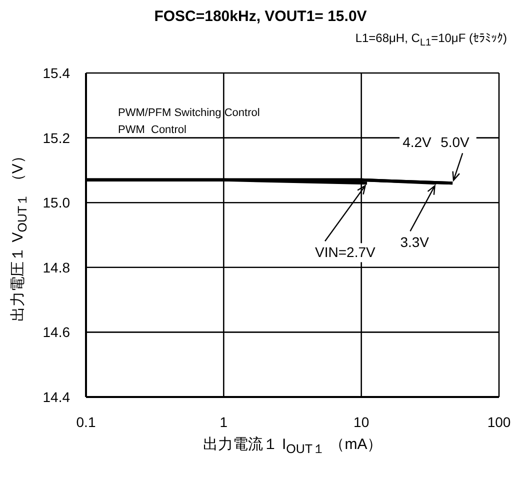 The image size is (521, 484). What do you see at coordinates (56, 396) in the screenshot?
I see `y-tick-label: 14.4` at bounding box center [56, 396].